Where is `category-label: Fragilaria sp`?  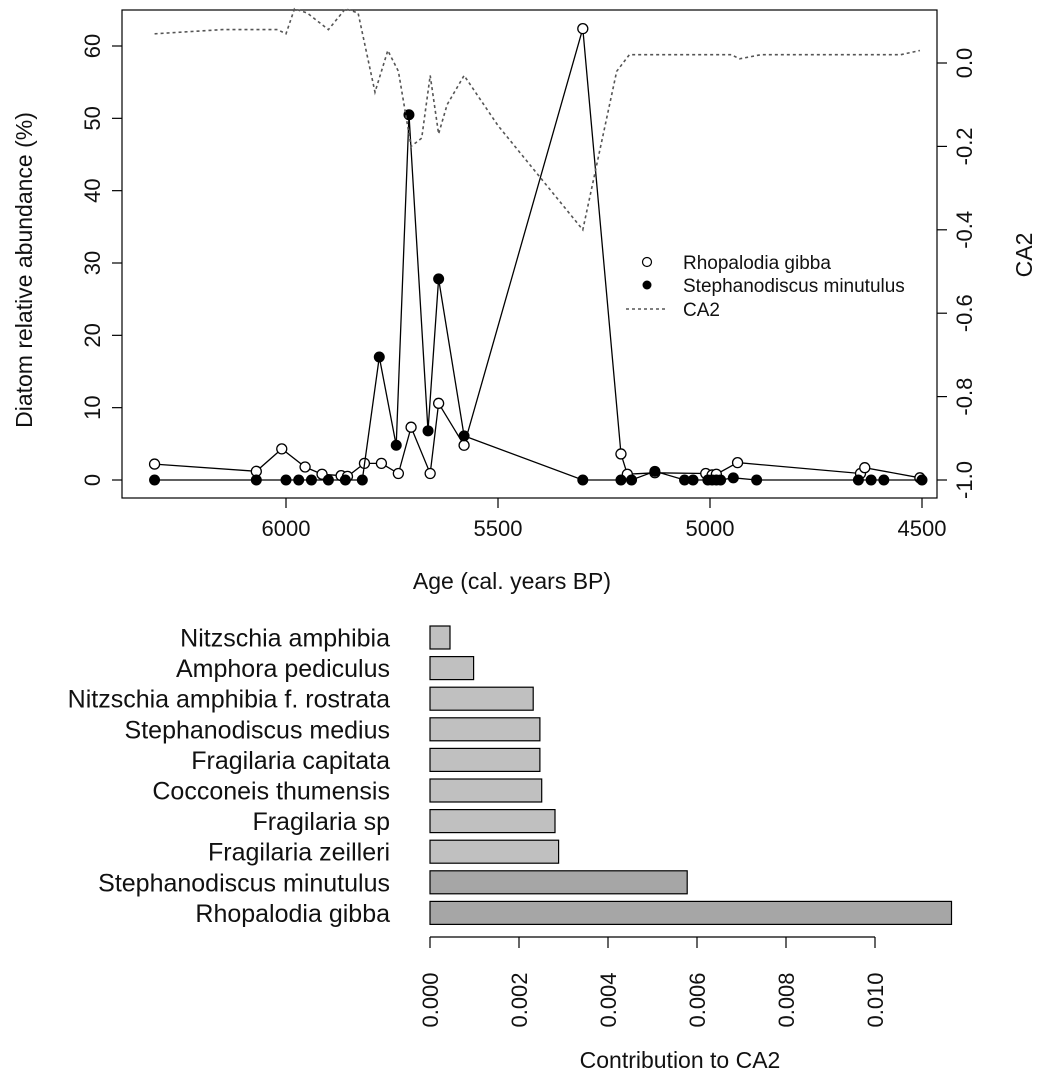
category-label: Fragilaria sp is located at coordinates (321, 822).